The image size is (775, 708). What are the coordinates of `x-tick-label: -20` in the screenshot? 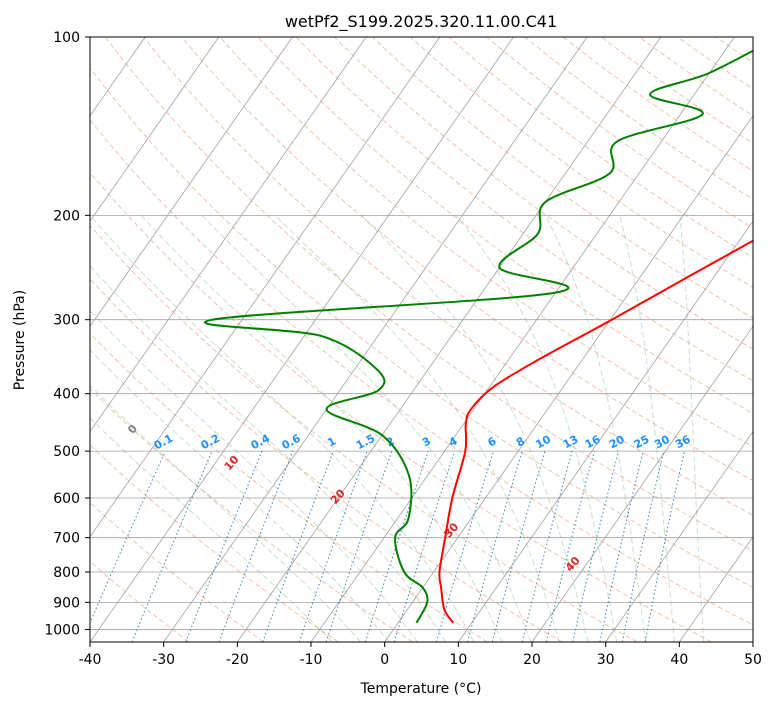 It's located at (237, 660).